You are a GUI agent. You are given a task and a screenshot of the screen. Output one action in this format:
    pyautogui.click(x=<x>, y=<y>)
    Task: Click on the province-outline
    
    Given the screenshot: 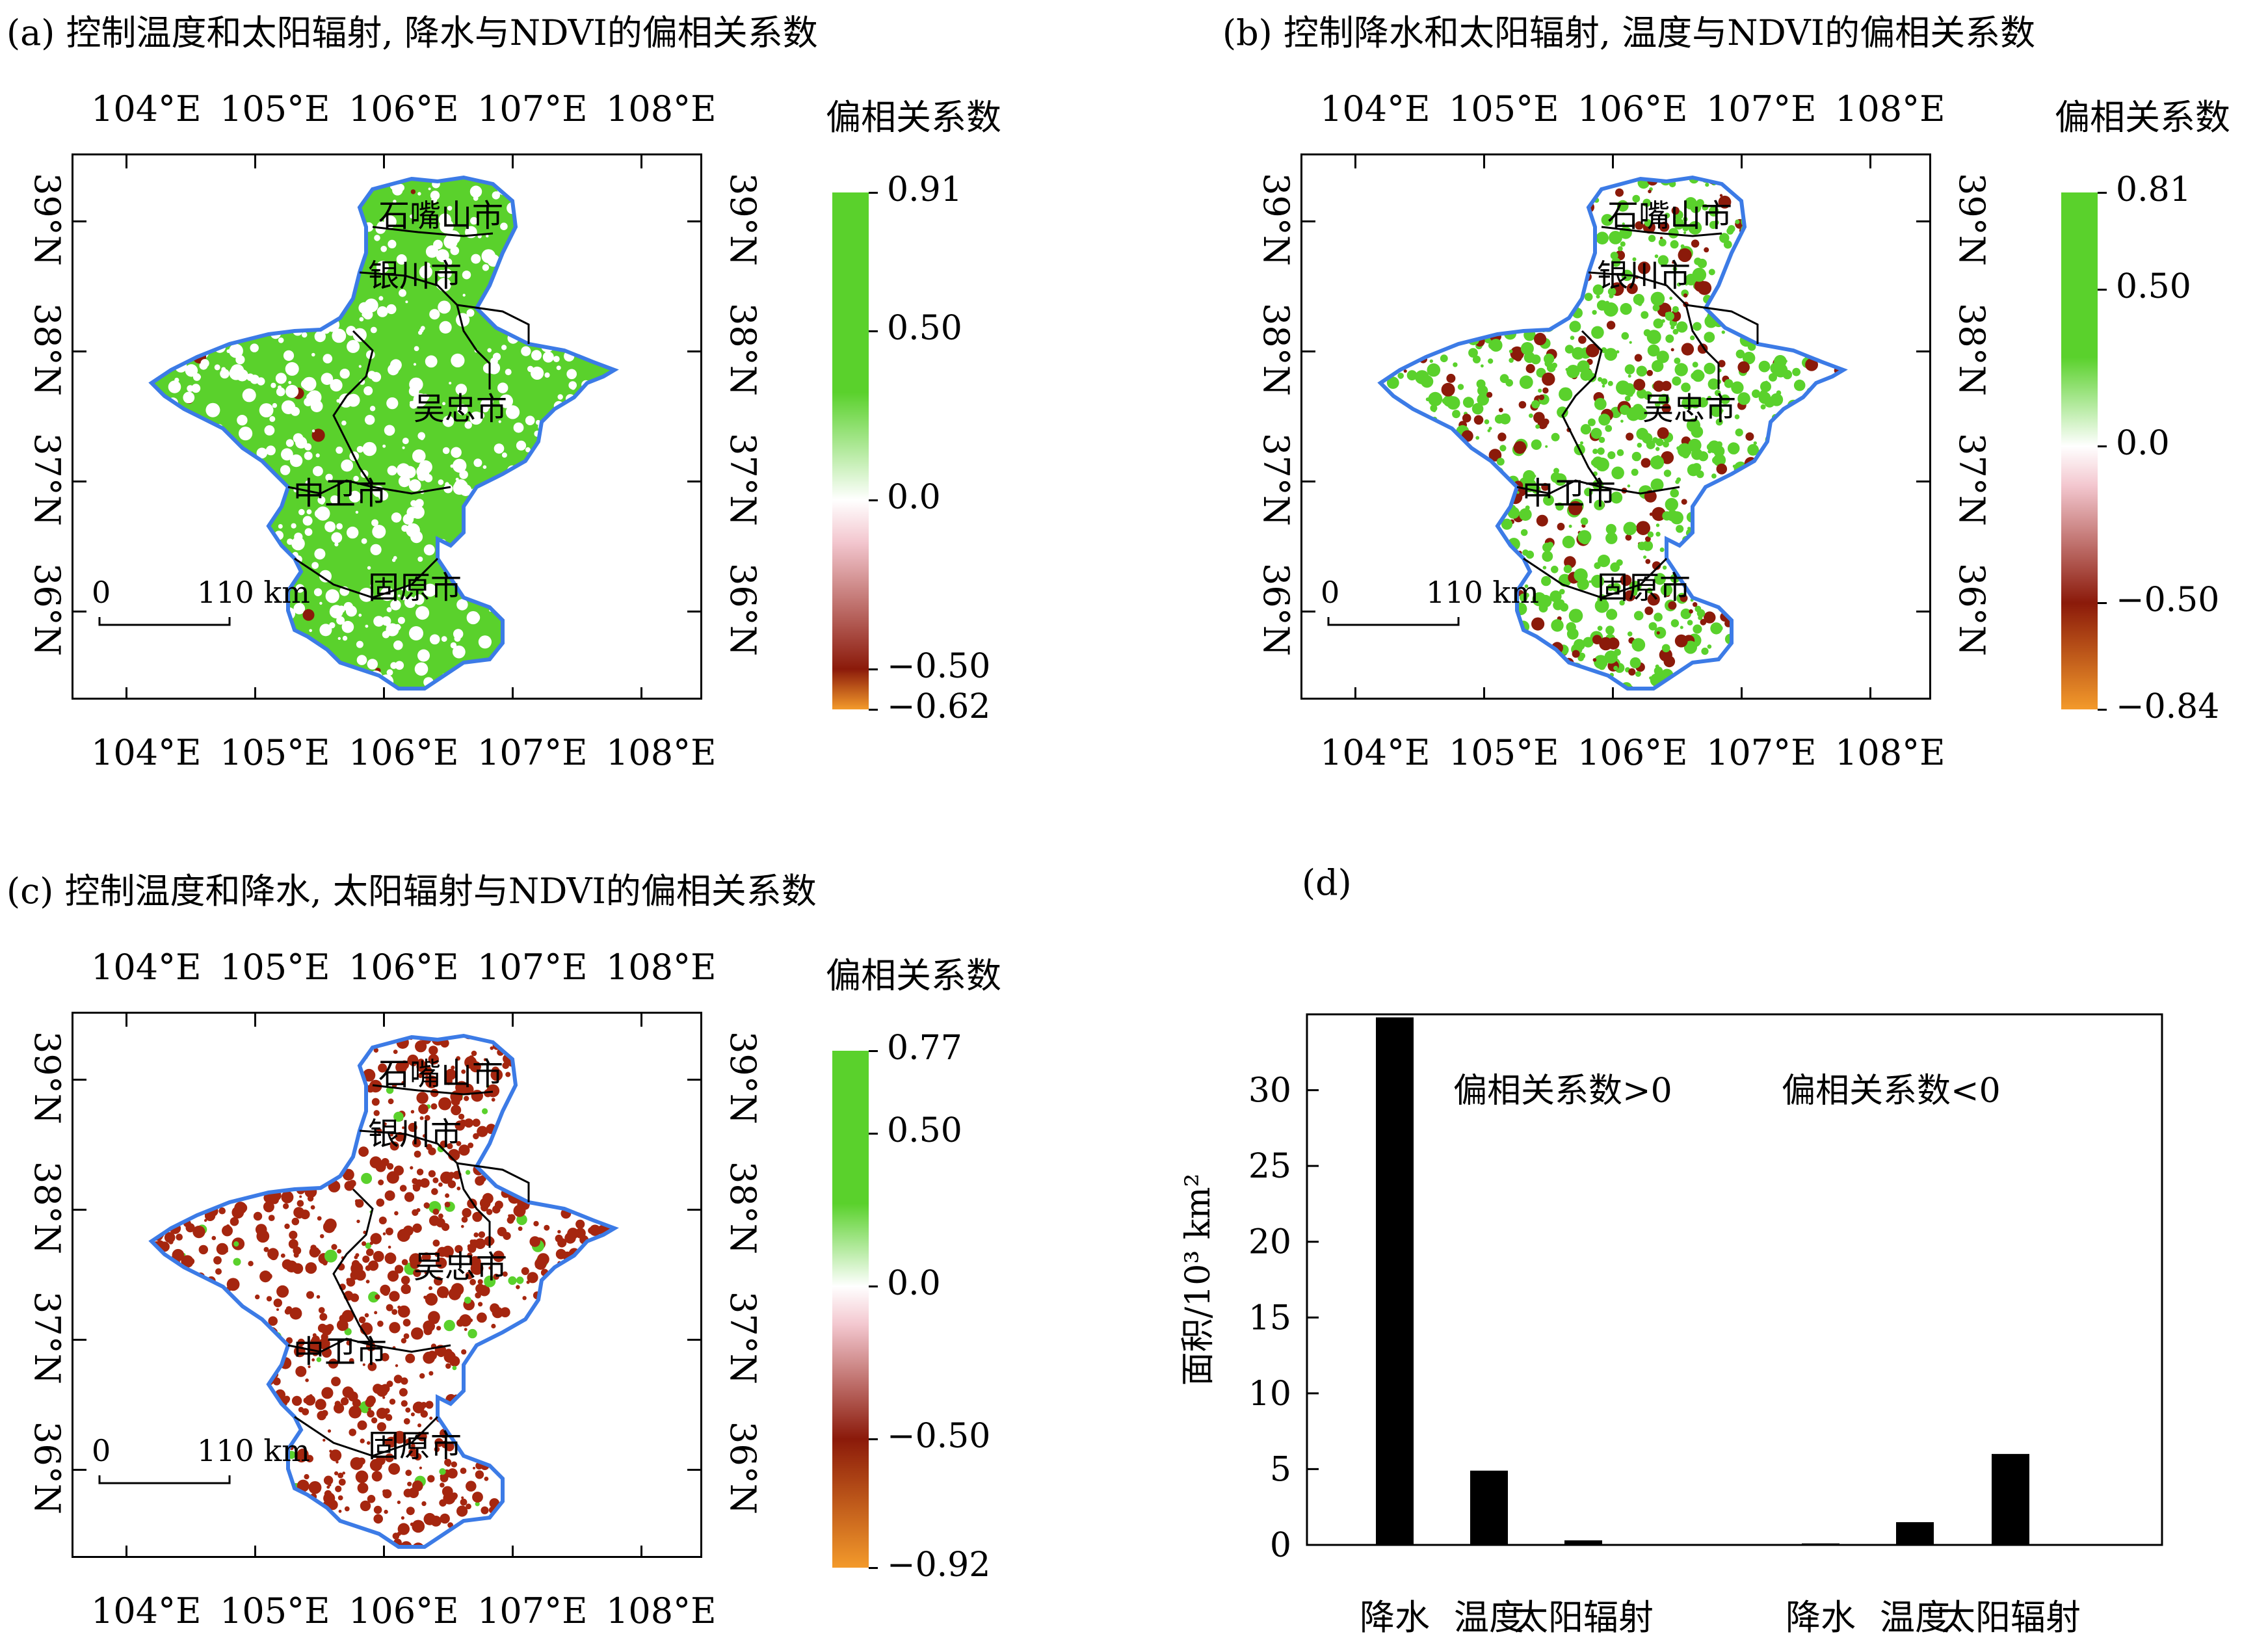 What is the action you would take?
    pyautogui.click(x=1612, y=433)
    